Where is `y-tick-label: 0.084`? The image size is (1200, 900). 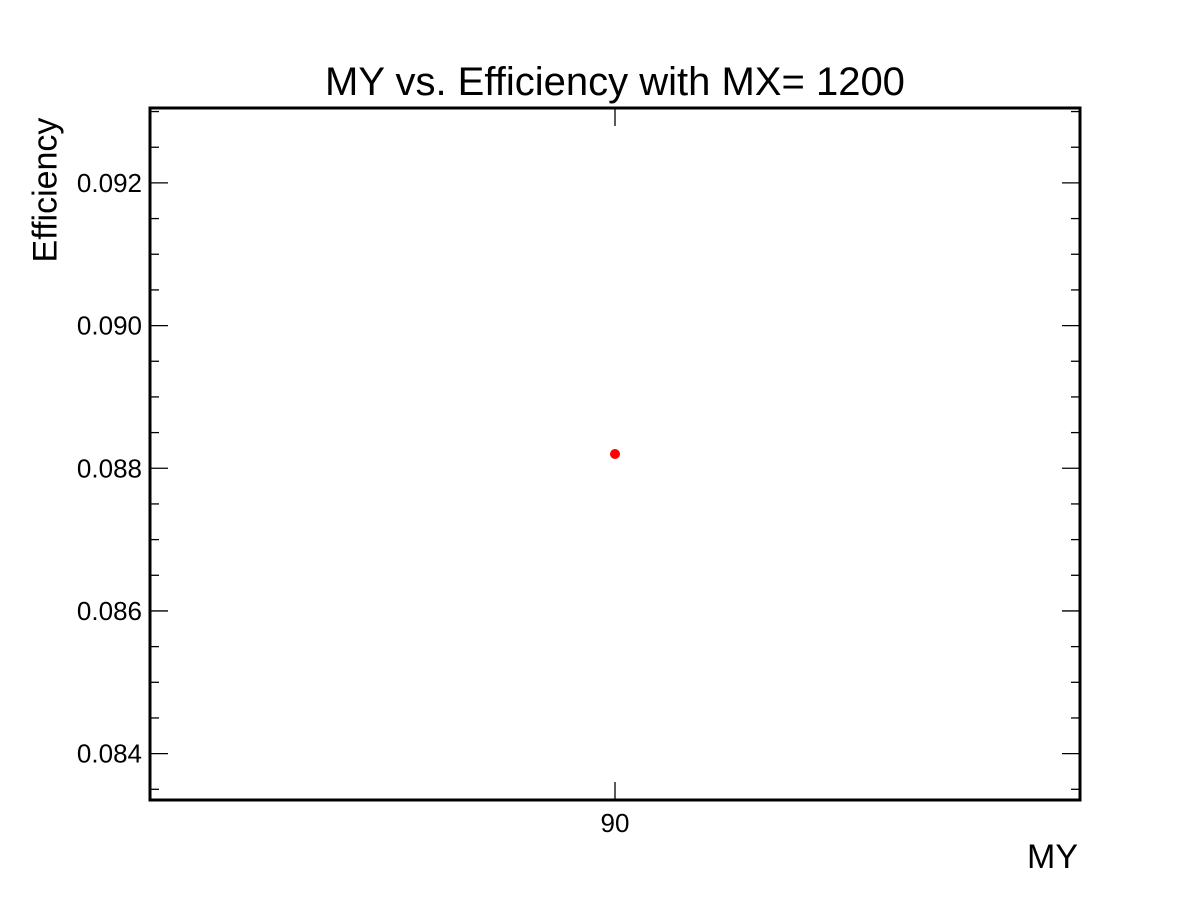
y-tick-label: 0.084 is located at coordinates (109, 754).